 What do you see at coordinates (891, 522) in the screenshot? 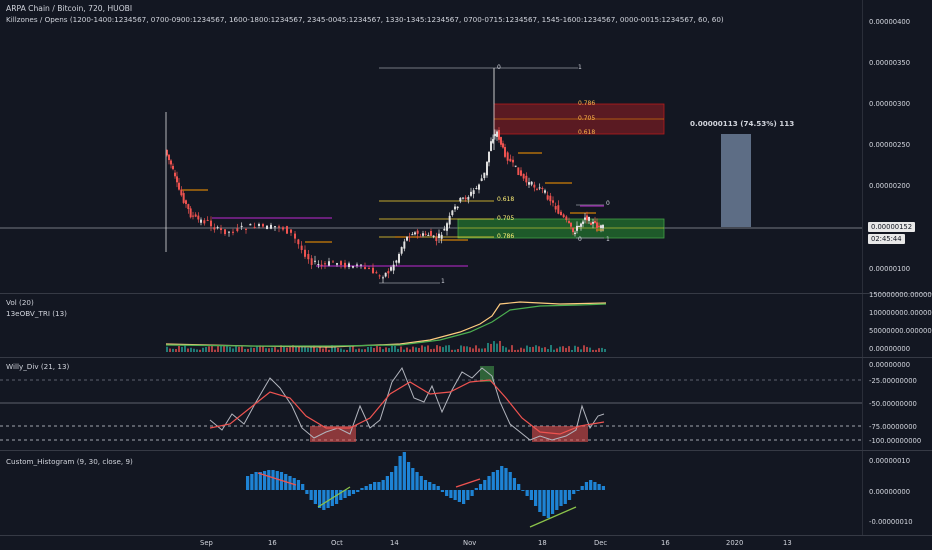
I see `histogram-tick: -0.00000010` at bounding box center [891, 522].